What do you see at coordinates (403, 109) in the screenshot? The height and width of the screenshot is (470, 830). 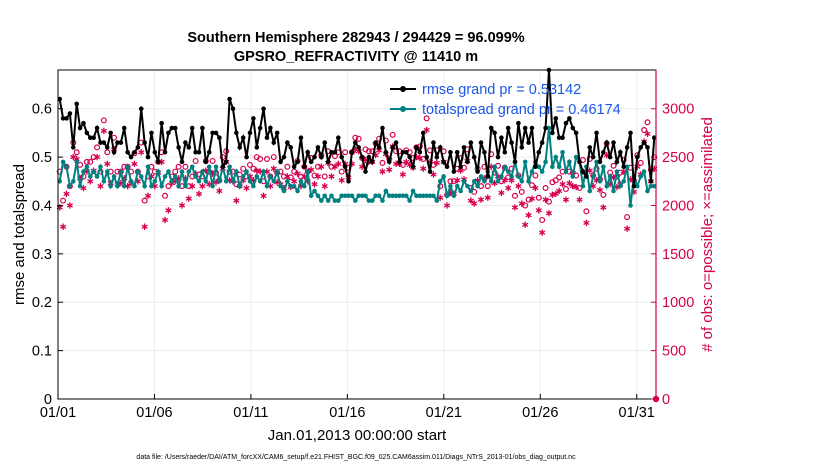 I see `legend-item-totalspread-marker` at bounding box center [403, 109].